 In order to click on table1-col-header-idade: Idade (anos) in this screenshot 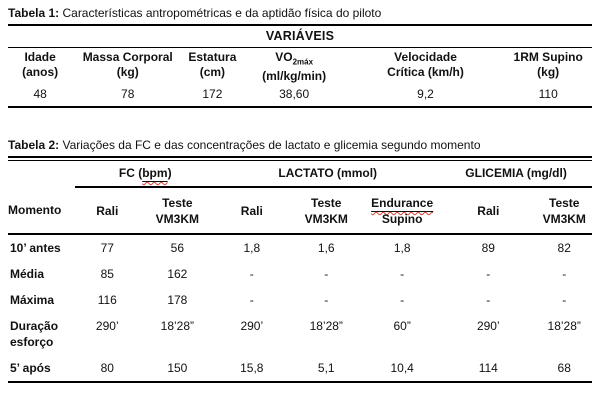, I will do `click(40, 64)`.